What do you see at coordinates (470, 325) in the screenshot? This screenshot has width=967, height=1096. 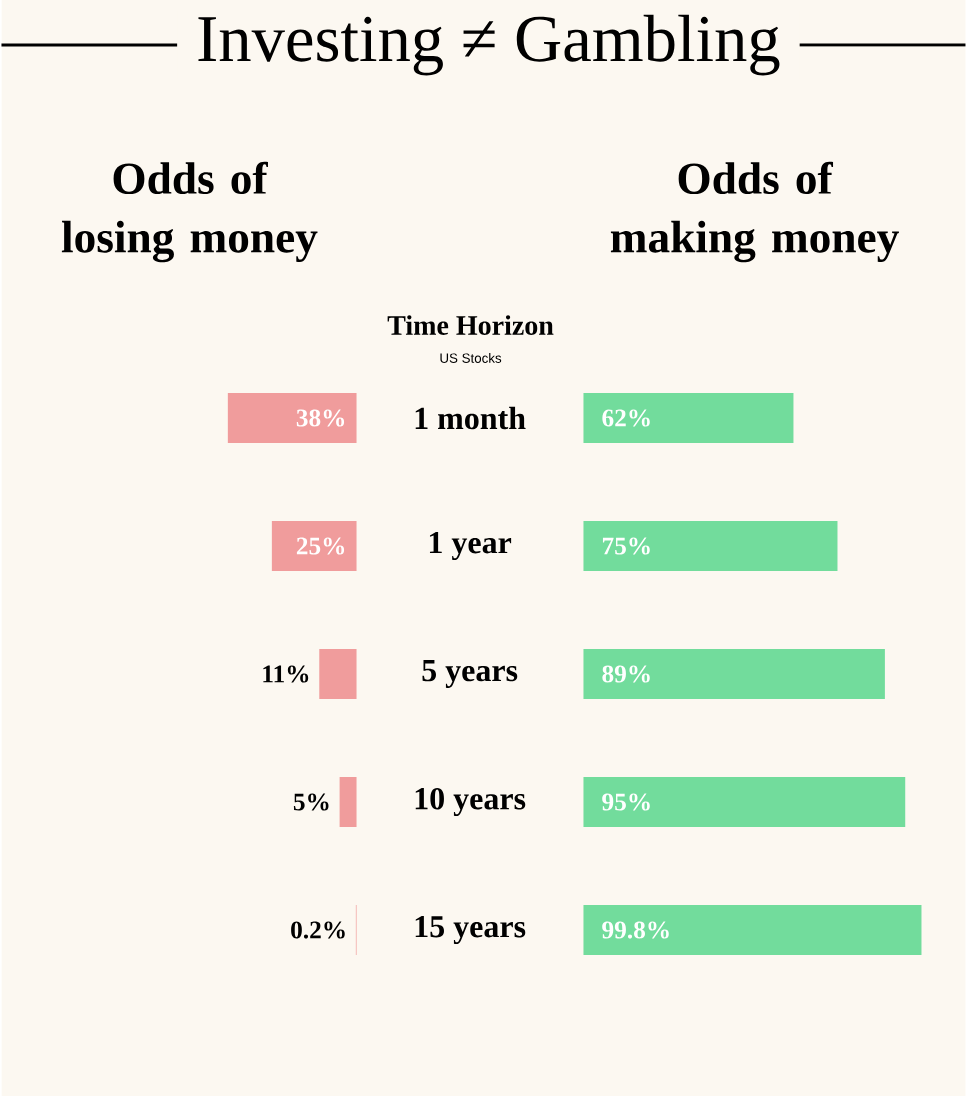 I see `y-axis-title: Time Horizon` at bounding box center [470, 325].